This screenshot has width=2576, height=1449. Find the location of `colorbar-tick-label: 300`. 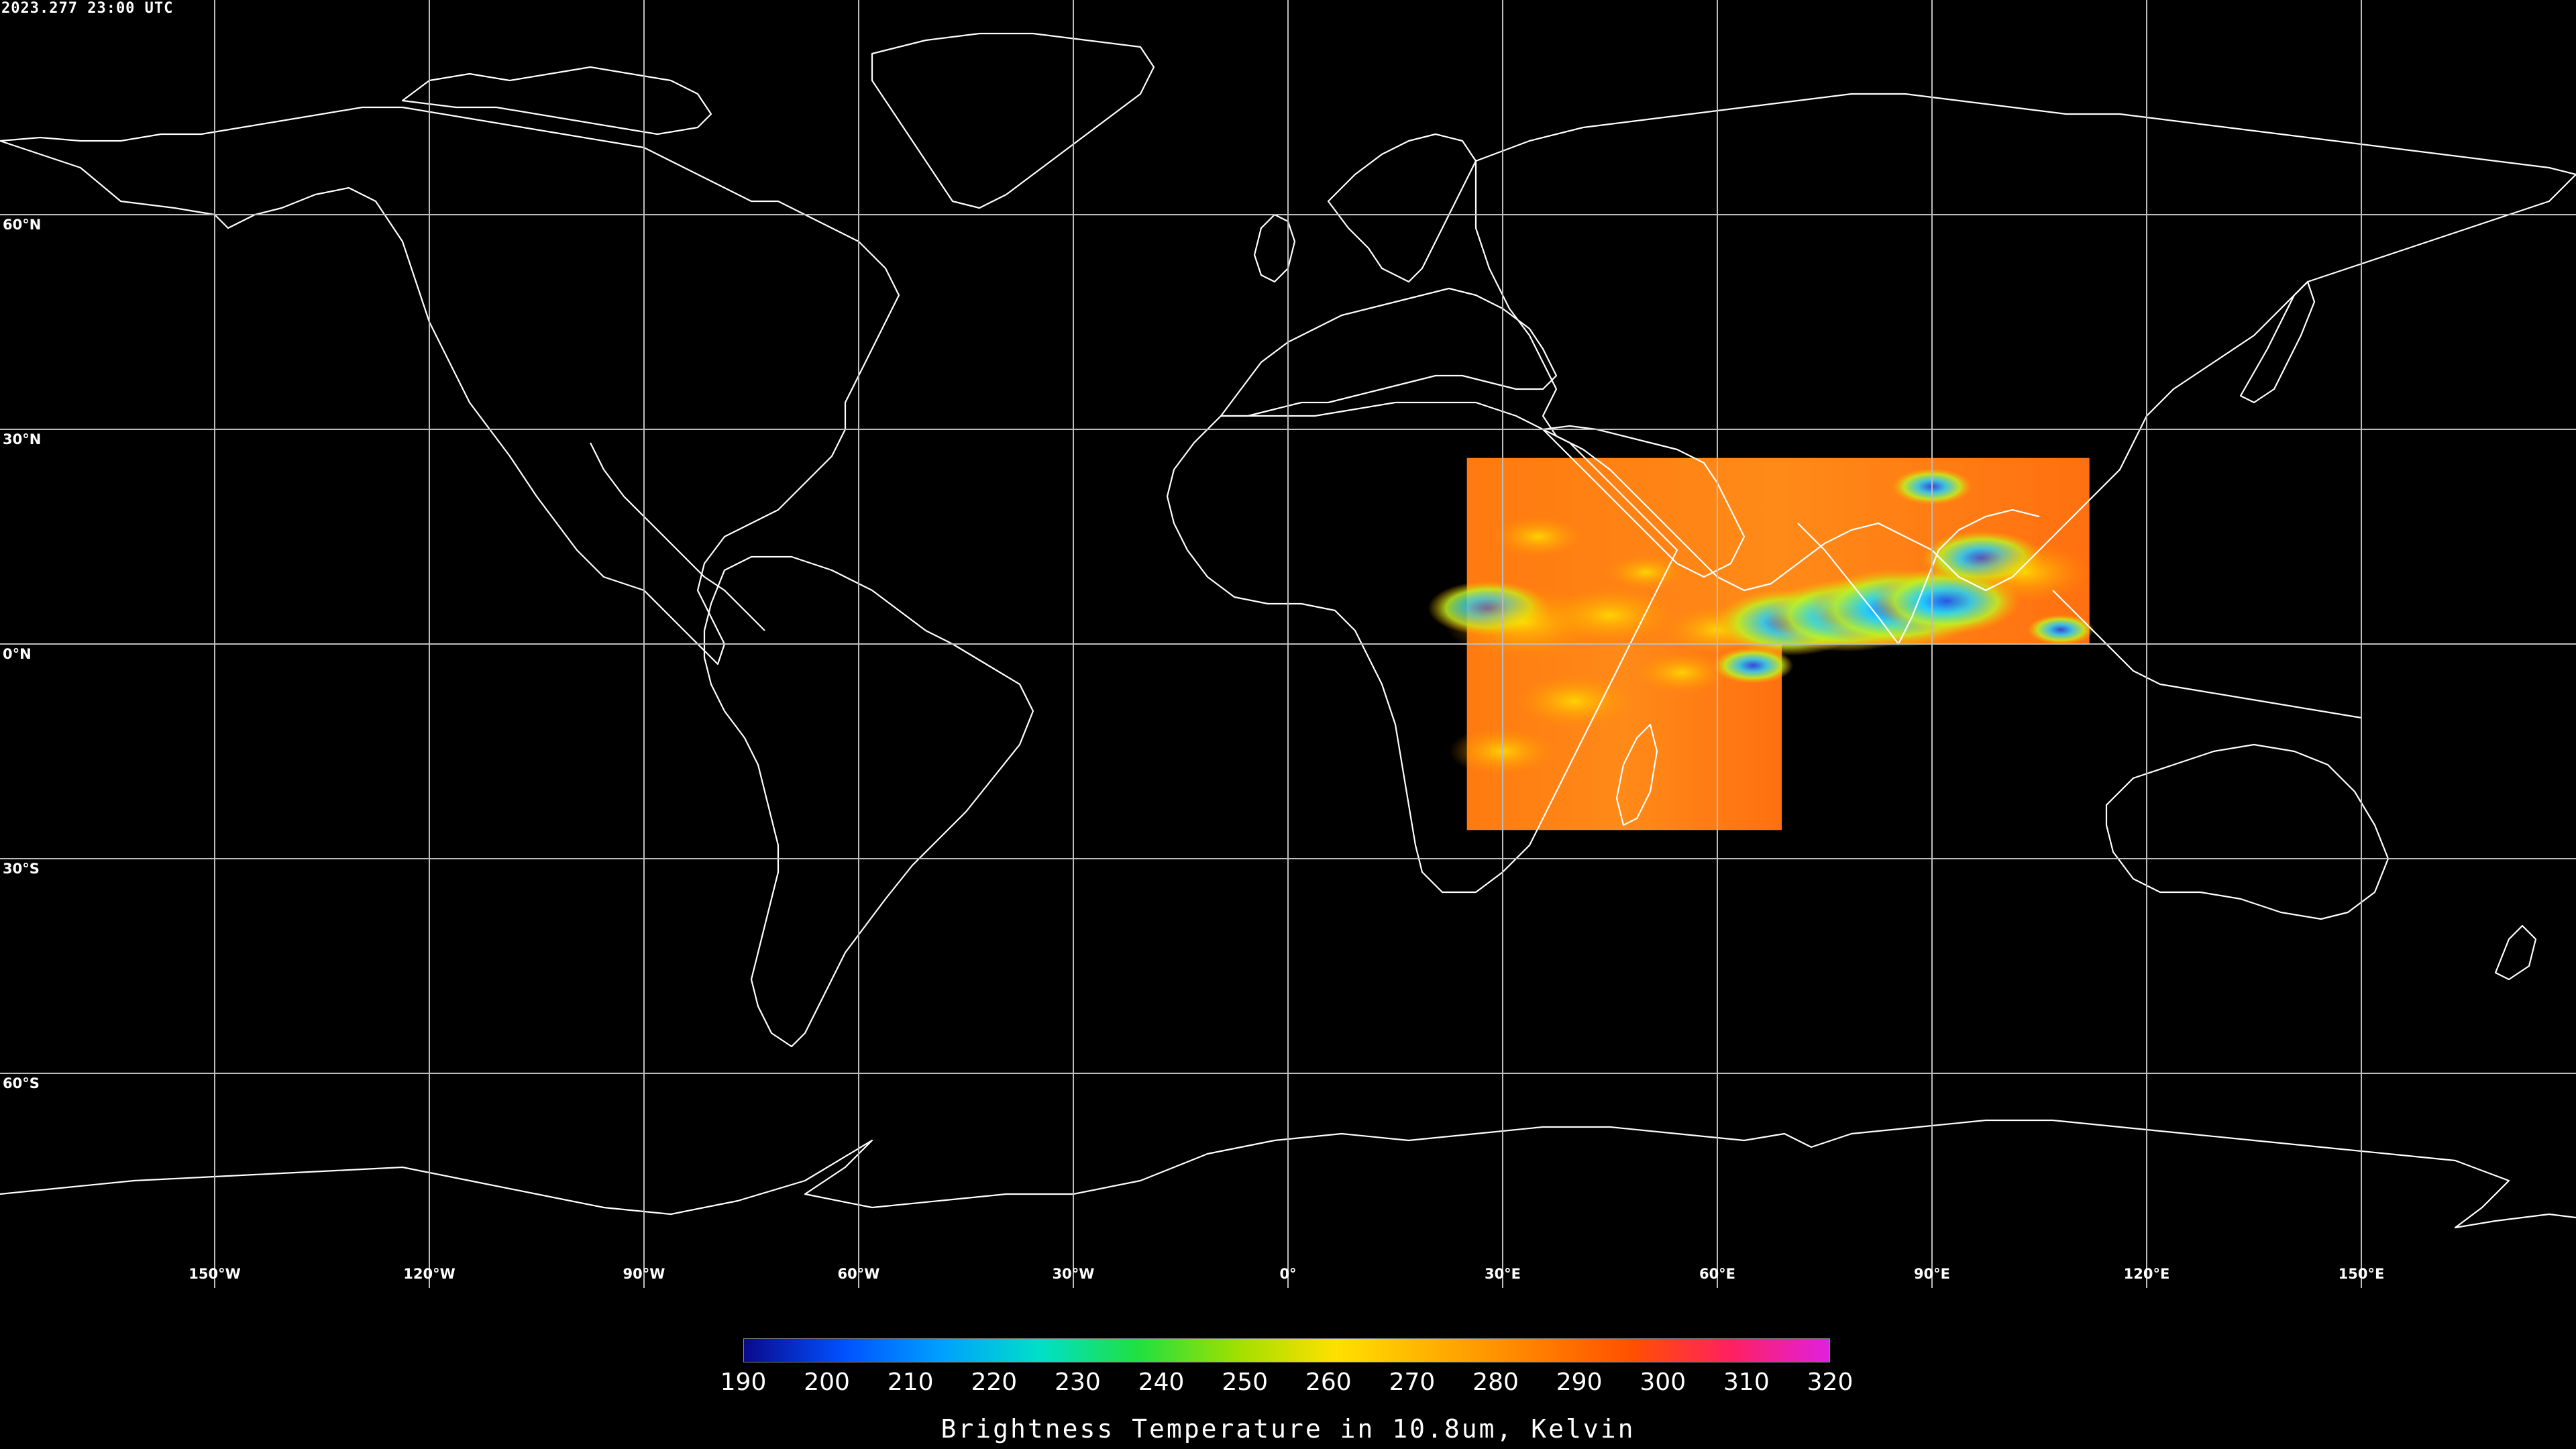

colorbar-tick-label: 300 is located at coordinates (1663, 1382).